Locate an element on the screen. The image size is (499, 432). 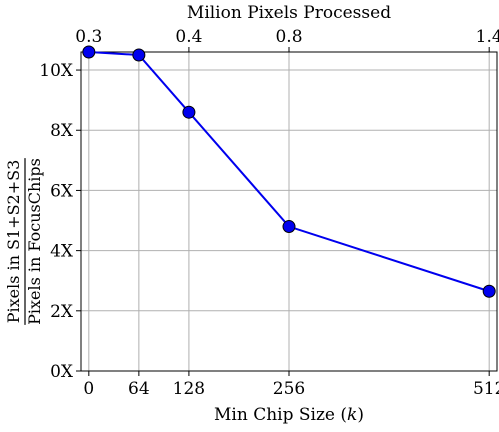
top-axis-title: Milion Pixels Processed is located at coordinates (289, 13).